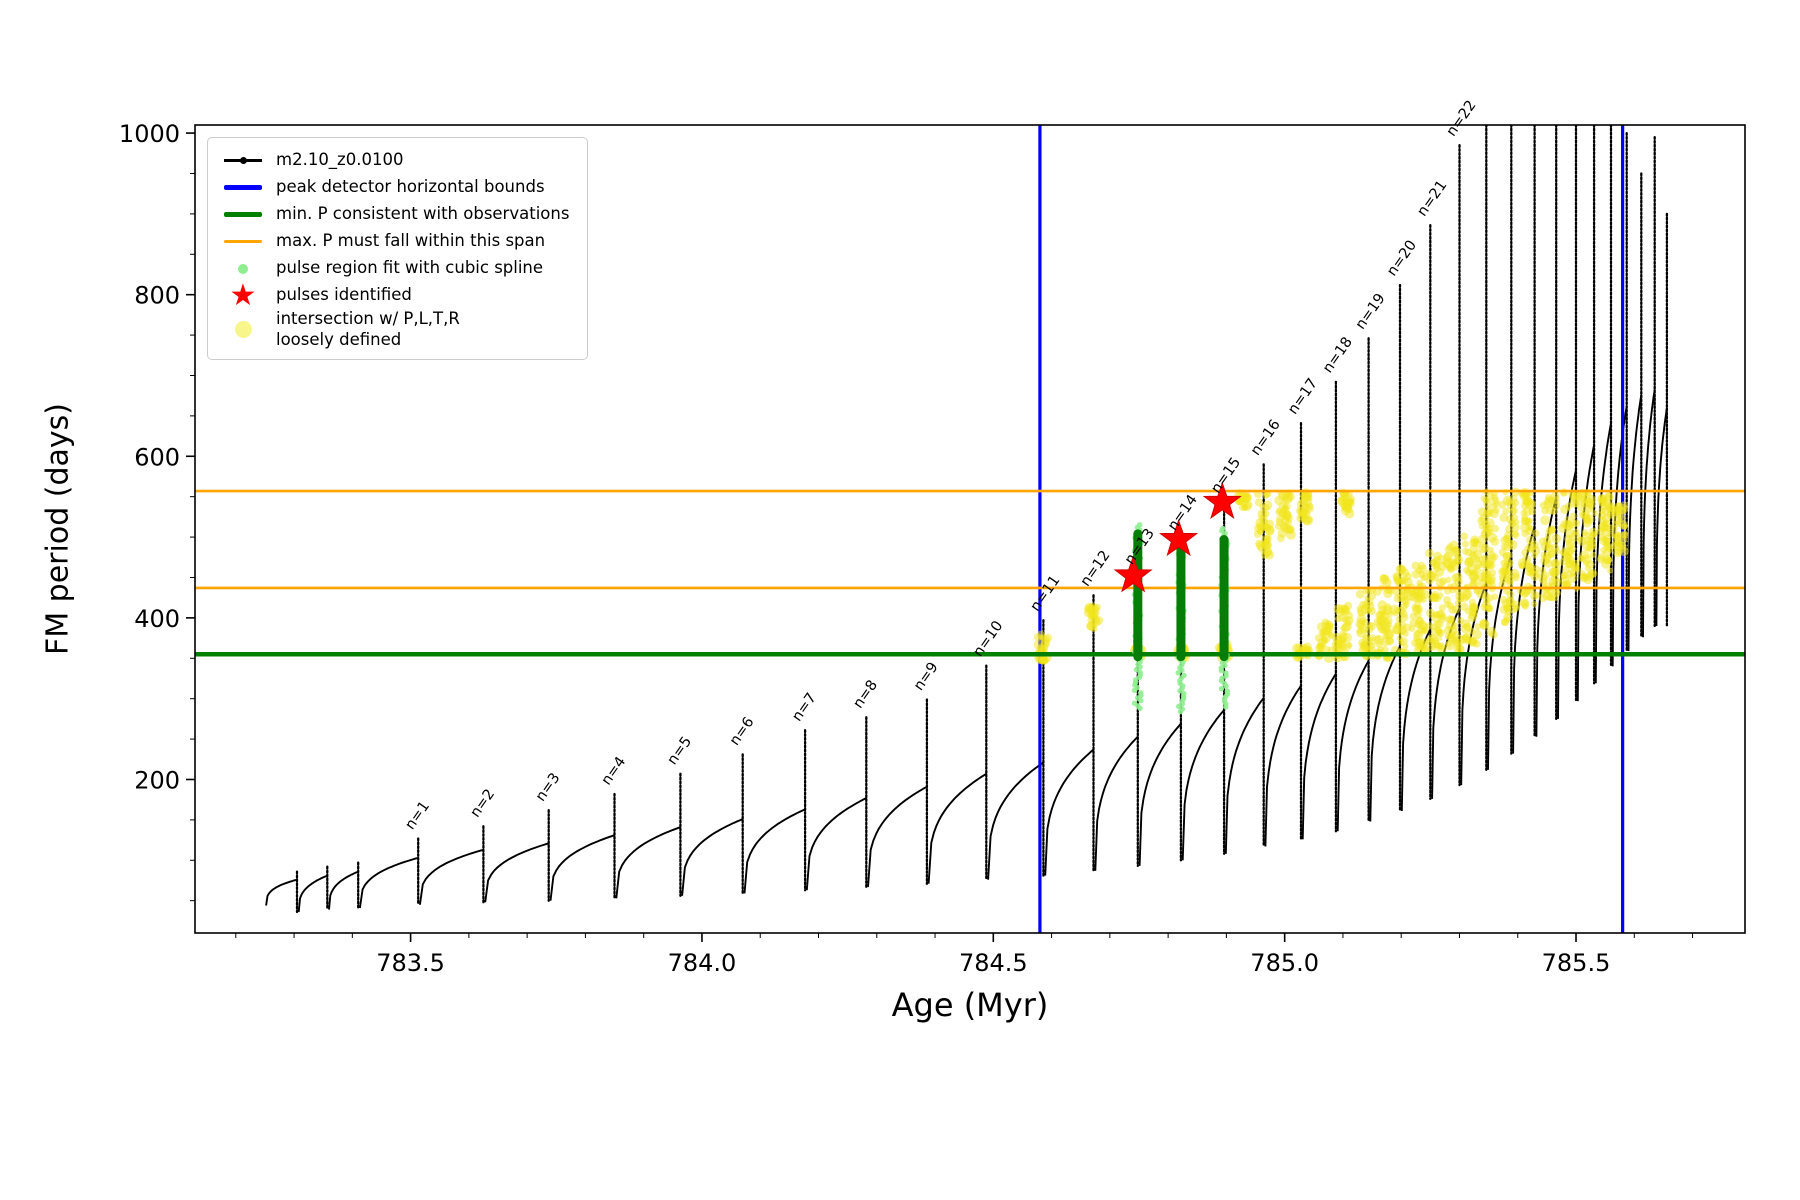 This screenshot has height=1200, width=1800. Describe the element at coordinates (1046, 594) in the screenshot. I see `pulse-label: n=11` at that location.